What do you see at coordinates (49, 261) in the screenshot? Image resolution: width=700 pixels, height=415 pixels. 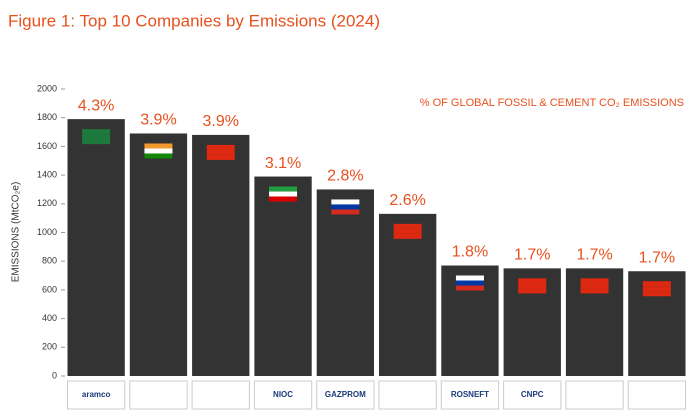 I see `y-tick-label: 800` at bounding box center [49, 261].